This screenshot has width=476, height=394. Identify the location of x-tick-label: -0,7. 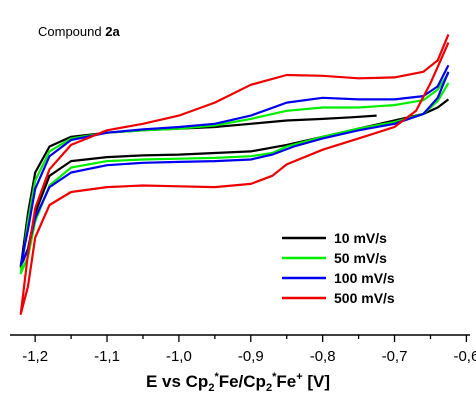
(395, 356).